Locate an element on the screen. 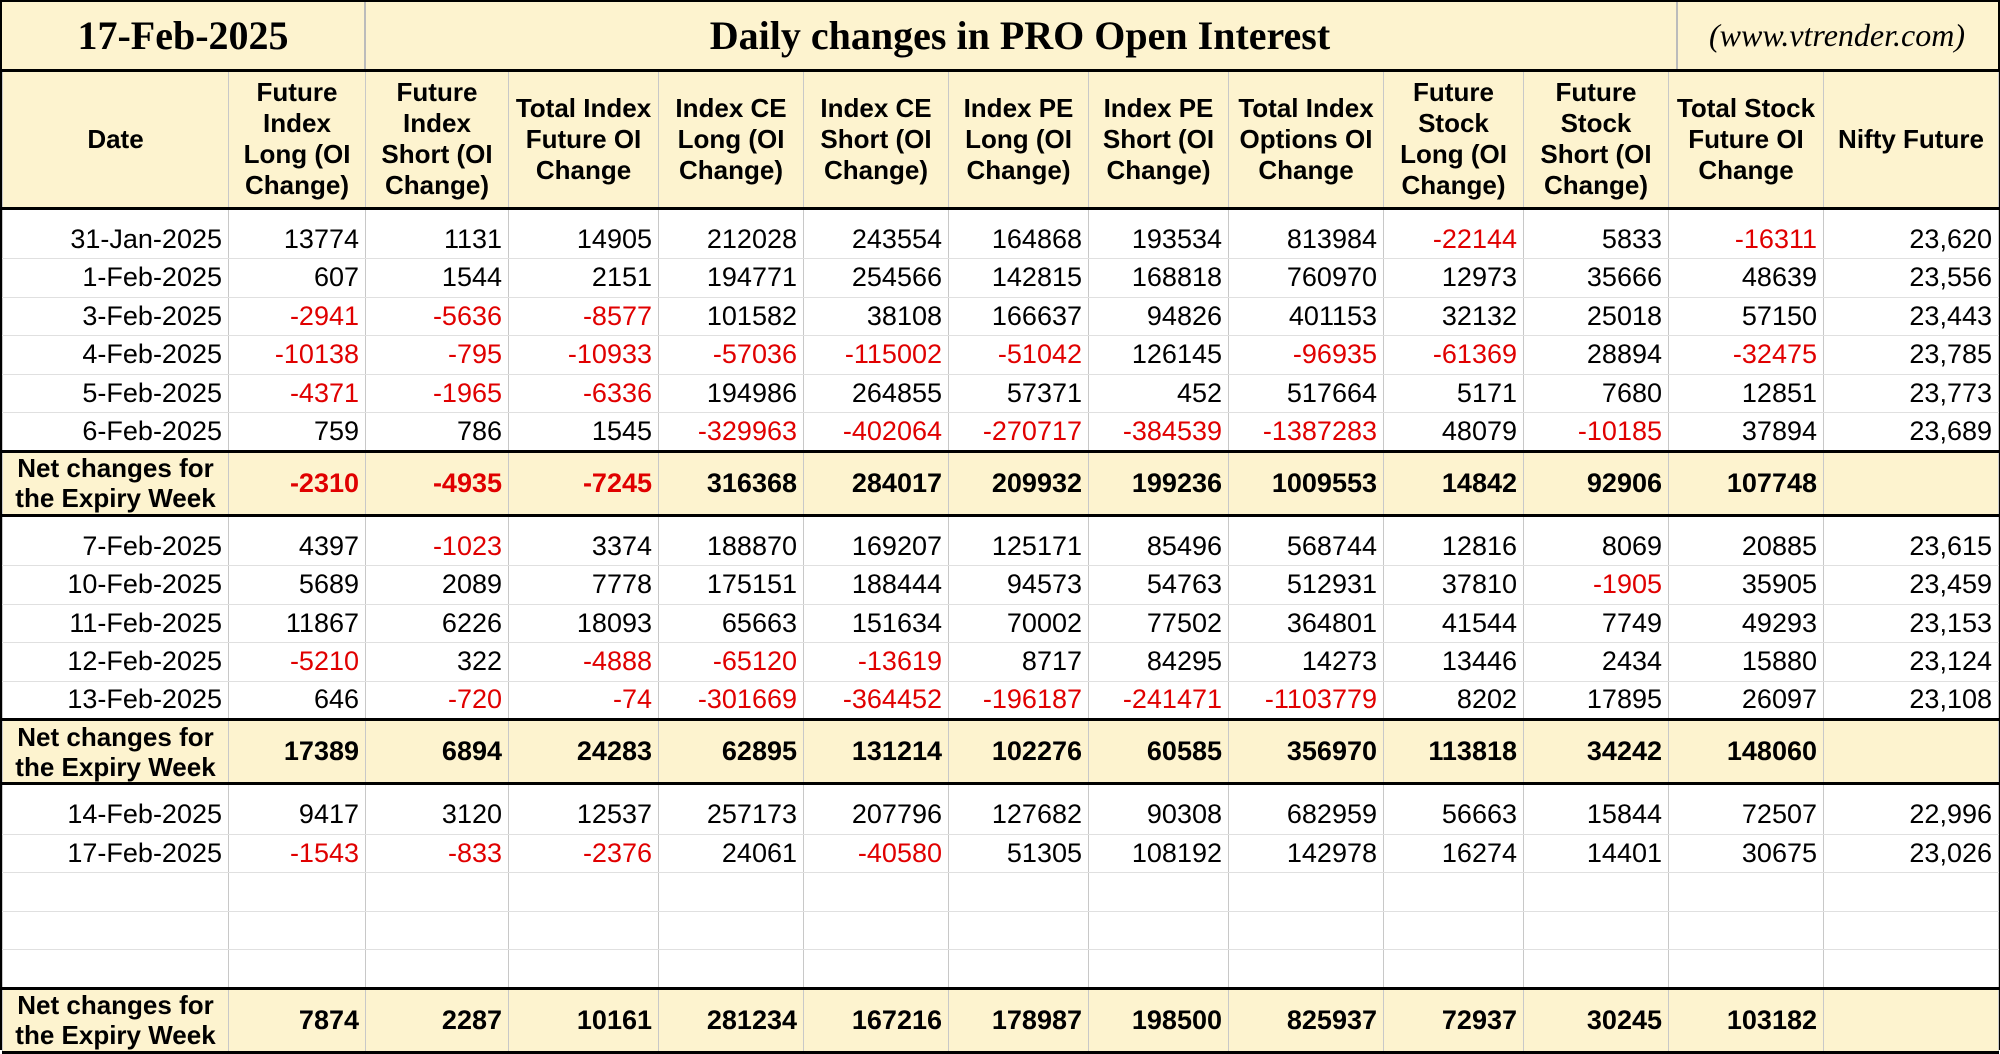  spacer-row is located at coordinates (1000, 521).